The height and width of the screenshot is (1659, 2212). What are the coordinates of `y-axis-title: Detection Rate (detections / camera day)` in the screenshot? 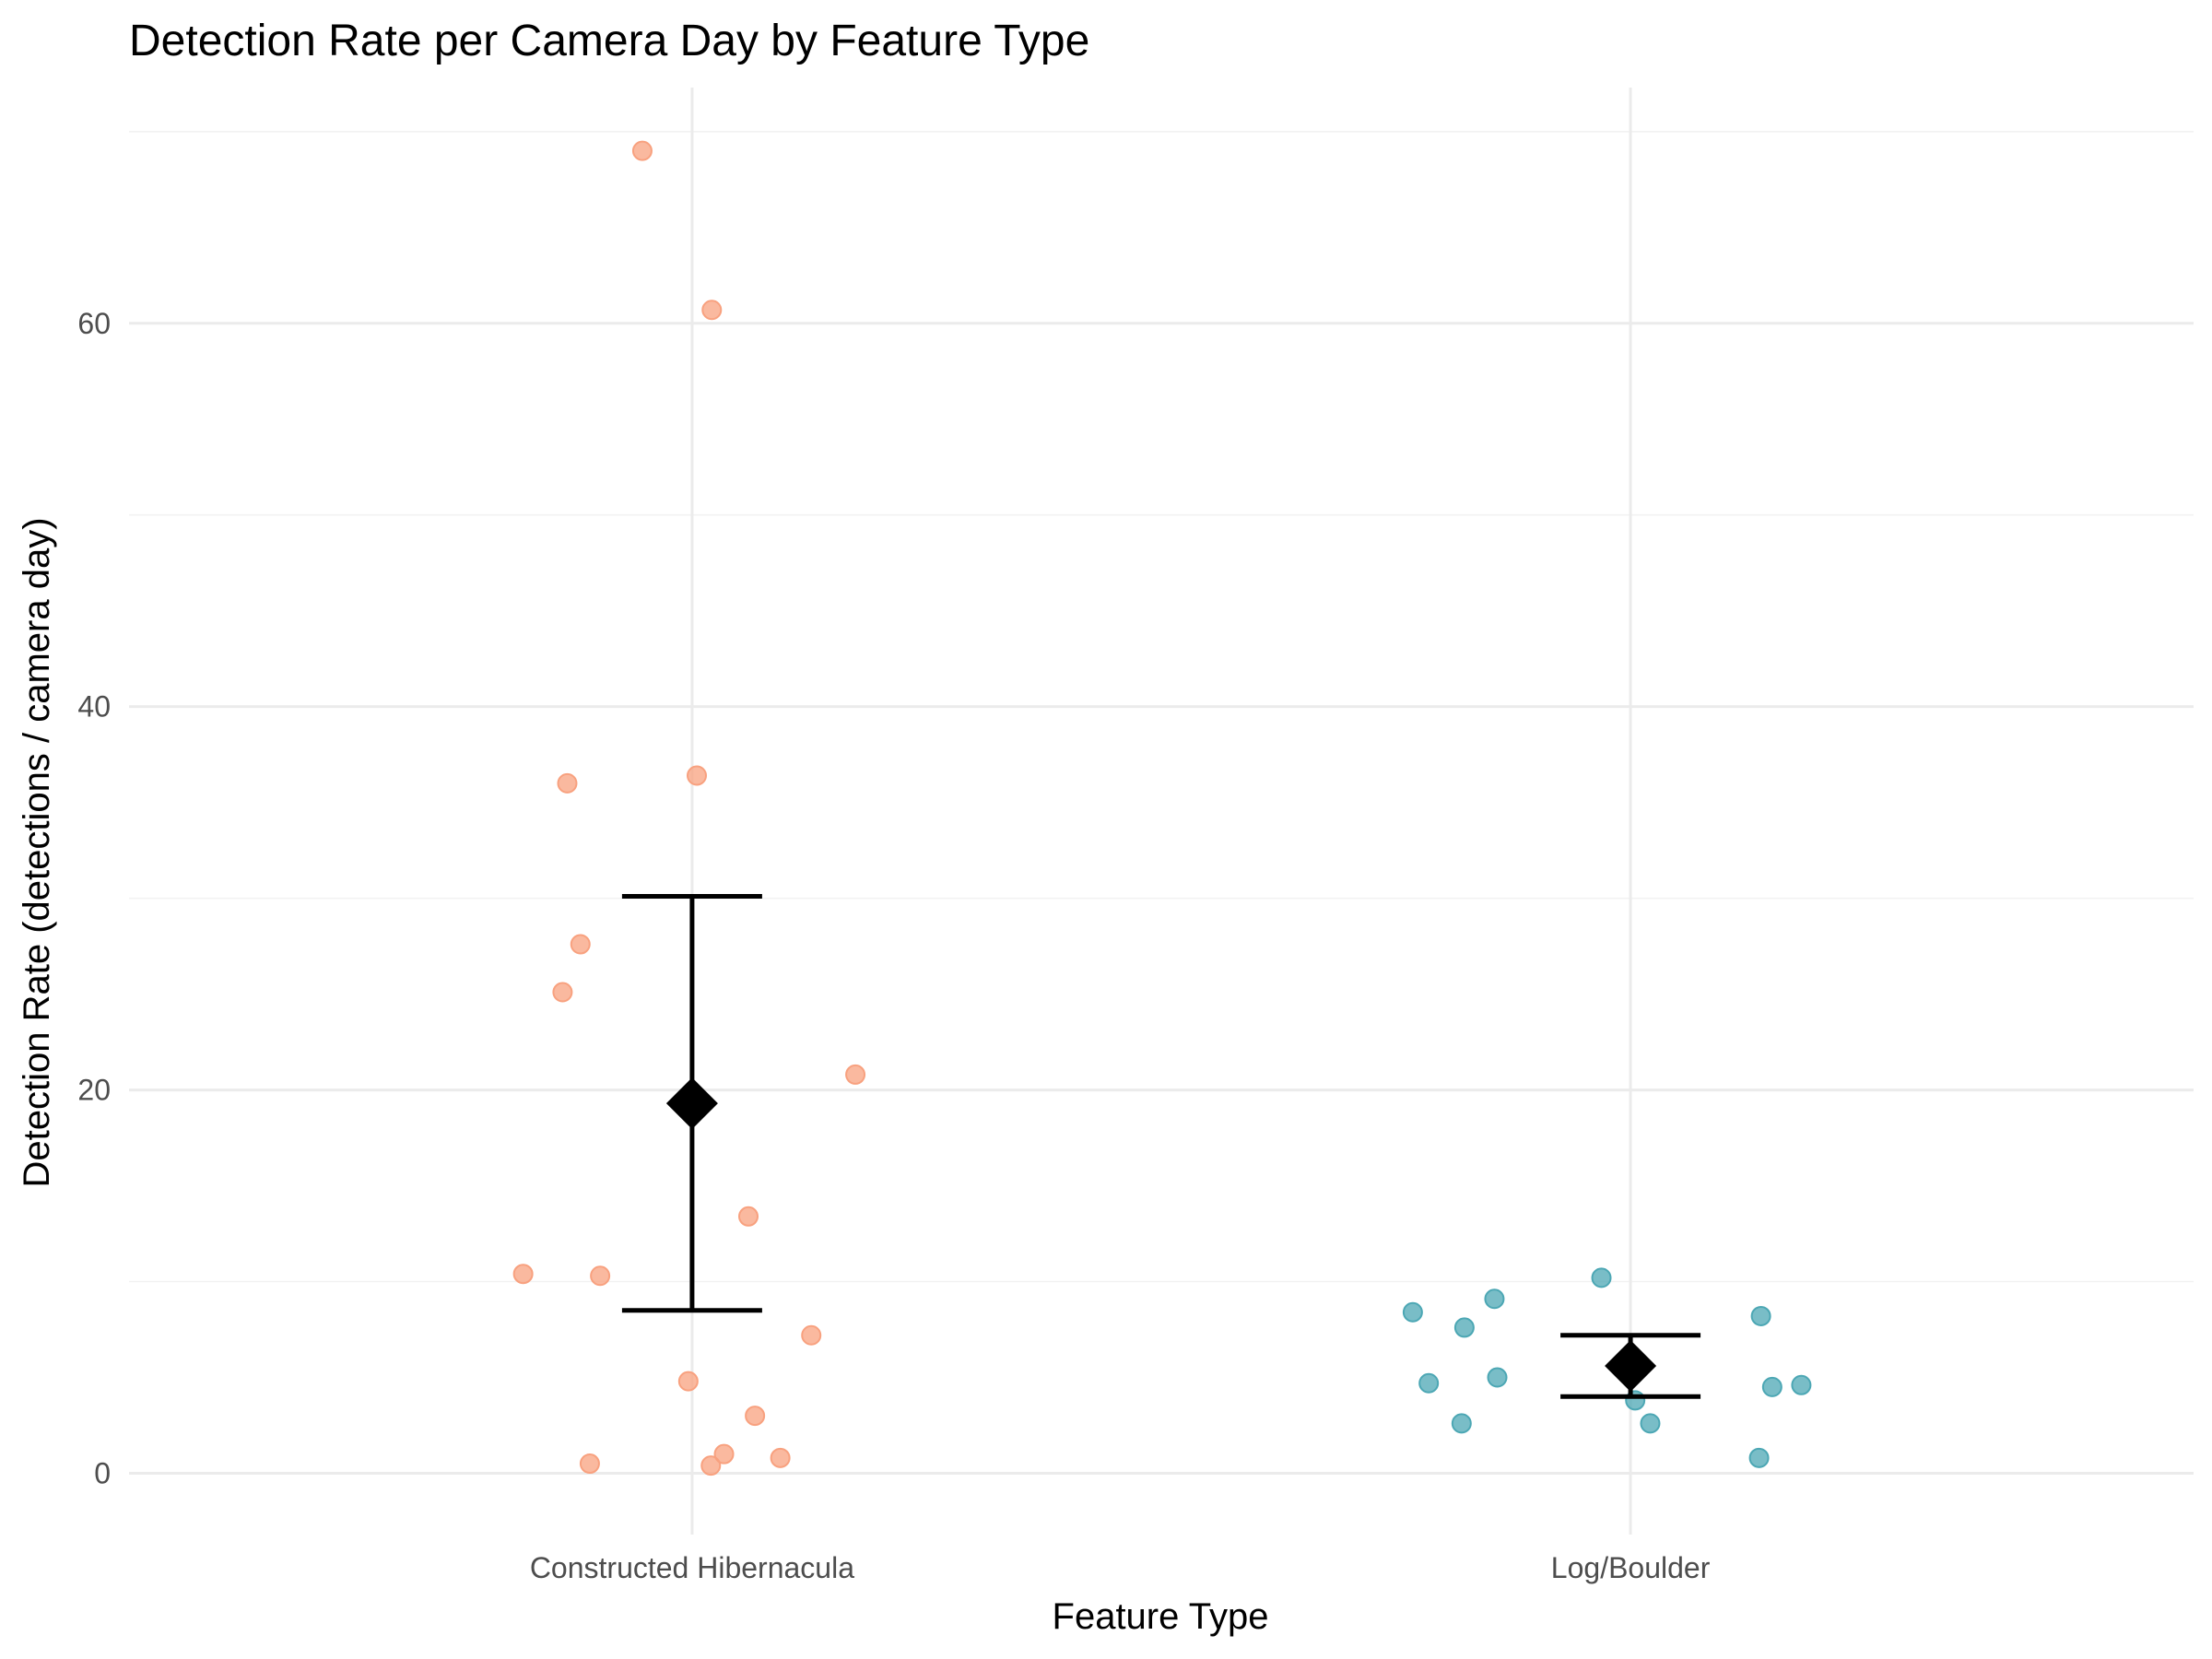 It's located at (37, 852).